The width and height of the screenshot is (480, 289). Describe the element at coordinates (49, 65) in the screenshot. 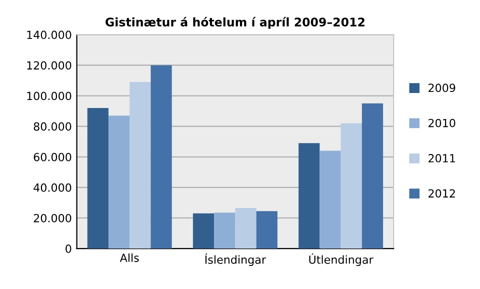

I see `y-tick-label: 120.000` at that location.